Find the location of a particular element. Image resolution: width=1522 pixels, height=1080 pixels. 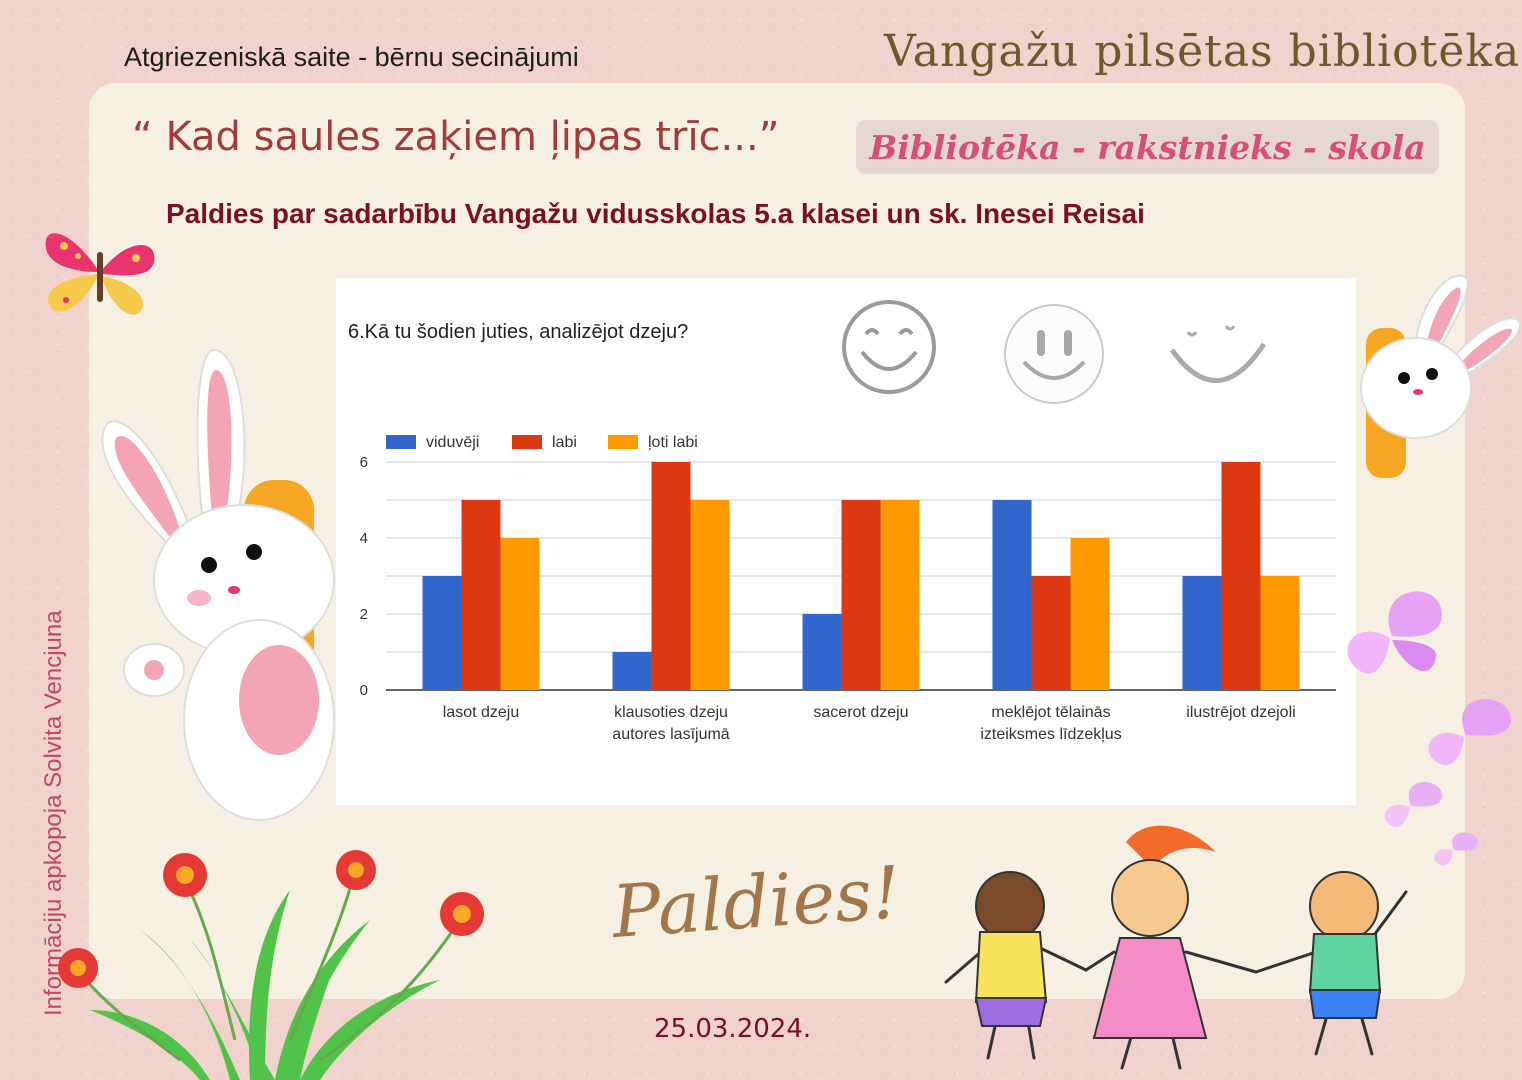

theme-tag: Bibliotēka - rakstnieks - skola is located at coordinates (1147, 147).